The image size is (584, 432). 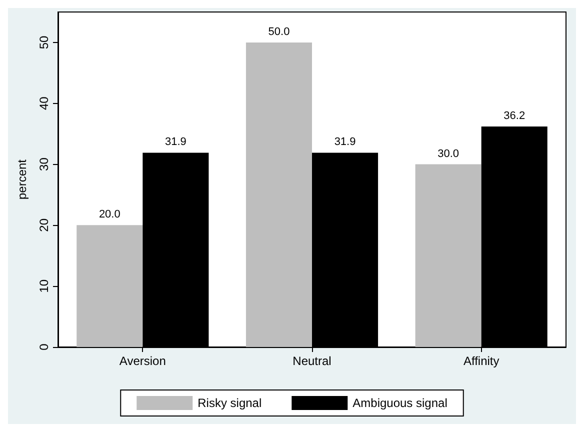 I want to click on y-tick-label: 10, so click(x=44, y=286).